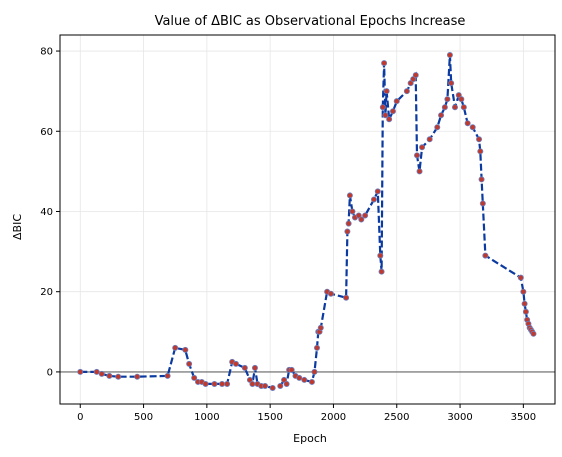  Describe the element at coordinates (206, 417) in the screenshot. I see `x-tick-label: 1000` at that location.